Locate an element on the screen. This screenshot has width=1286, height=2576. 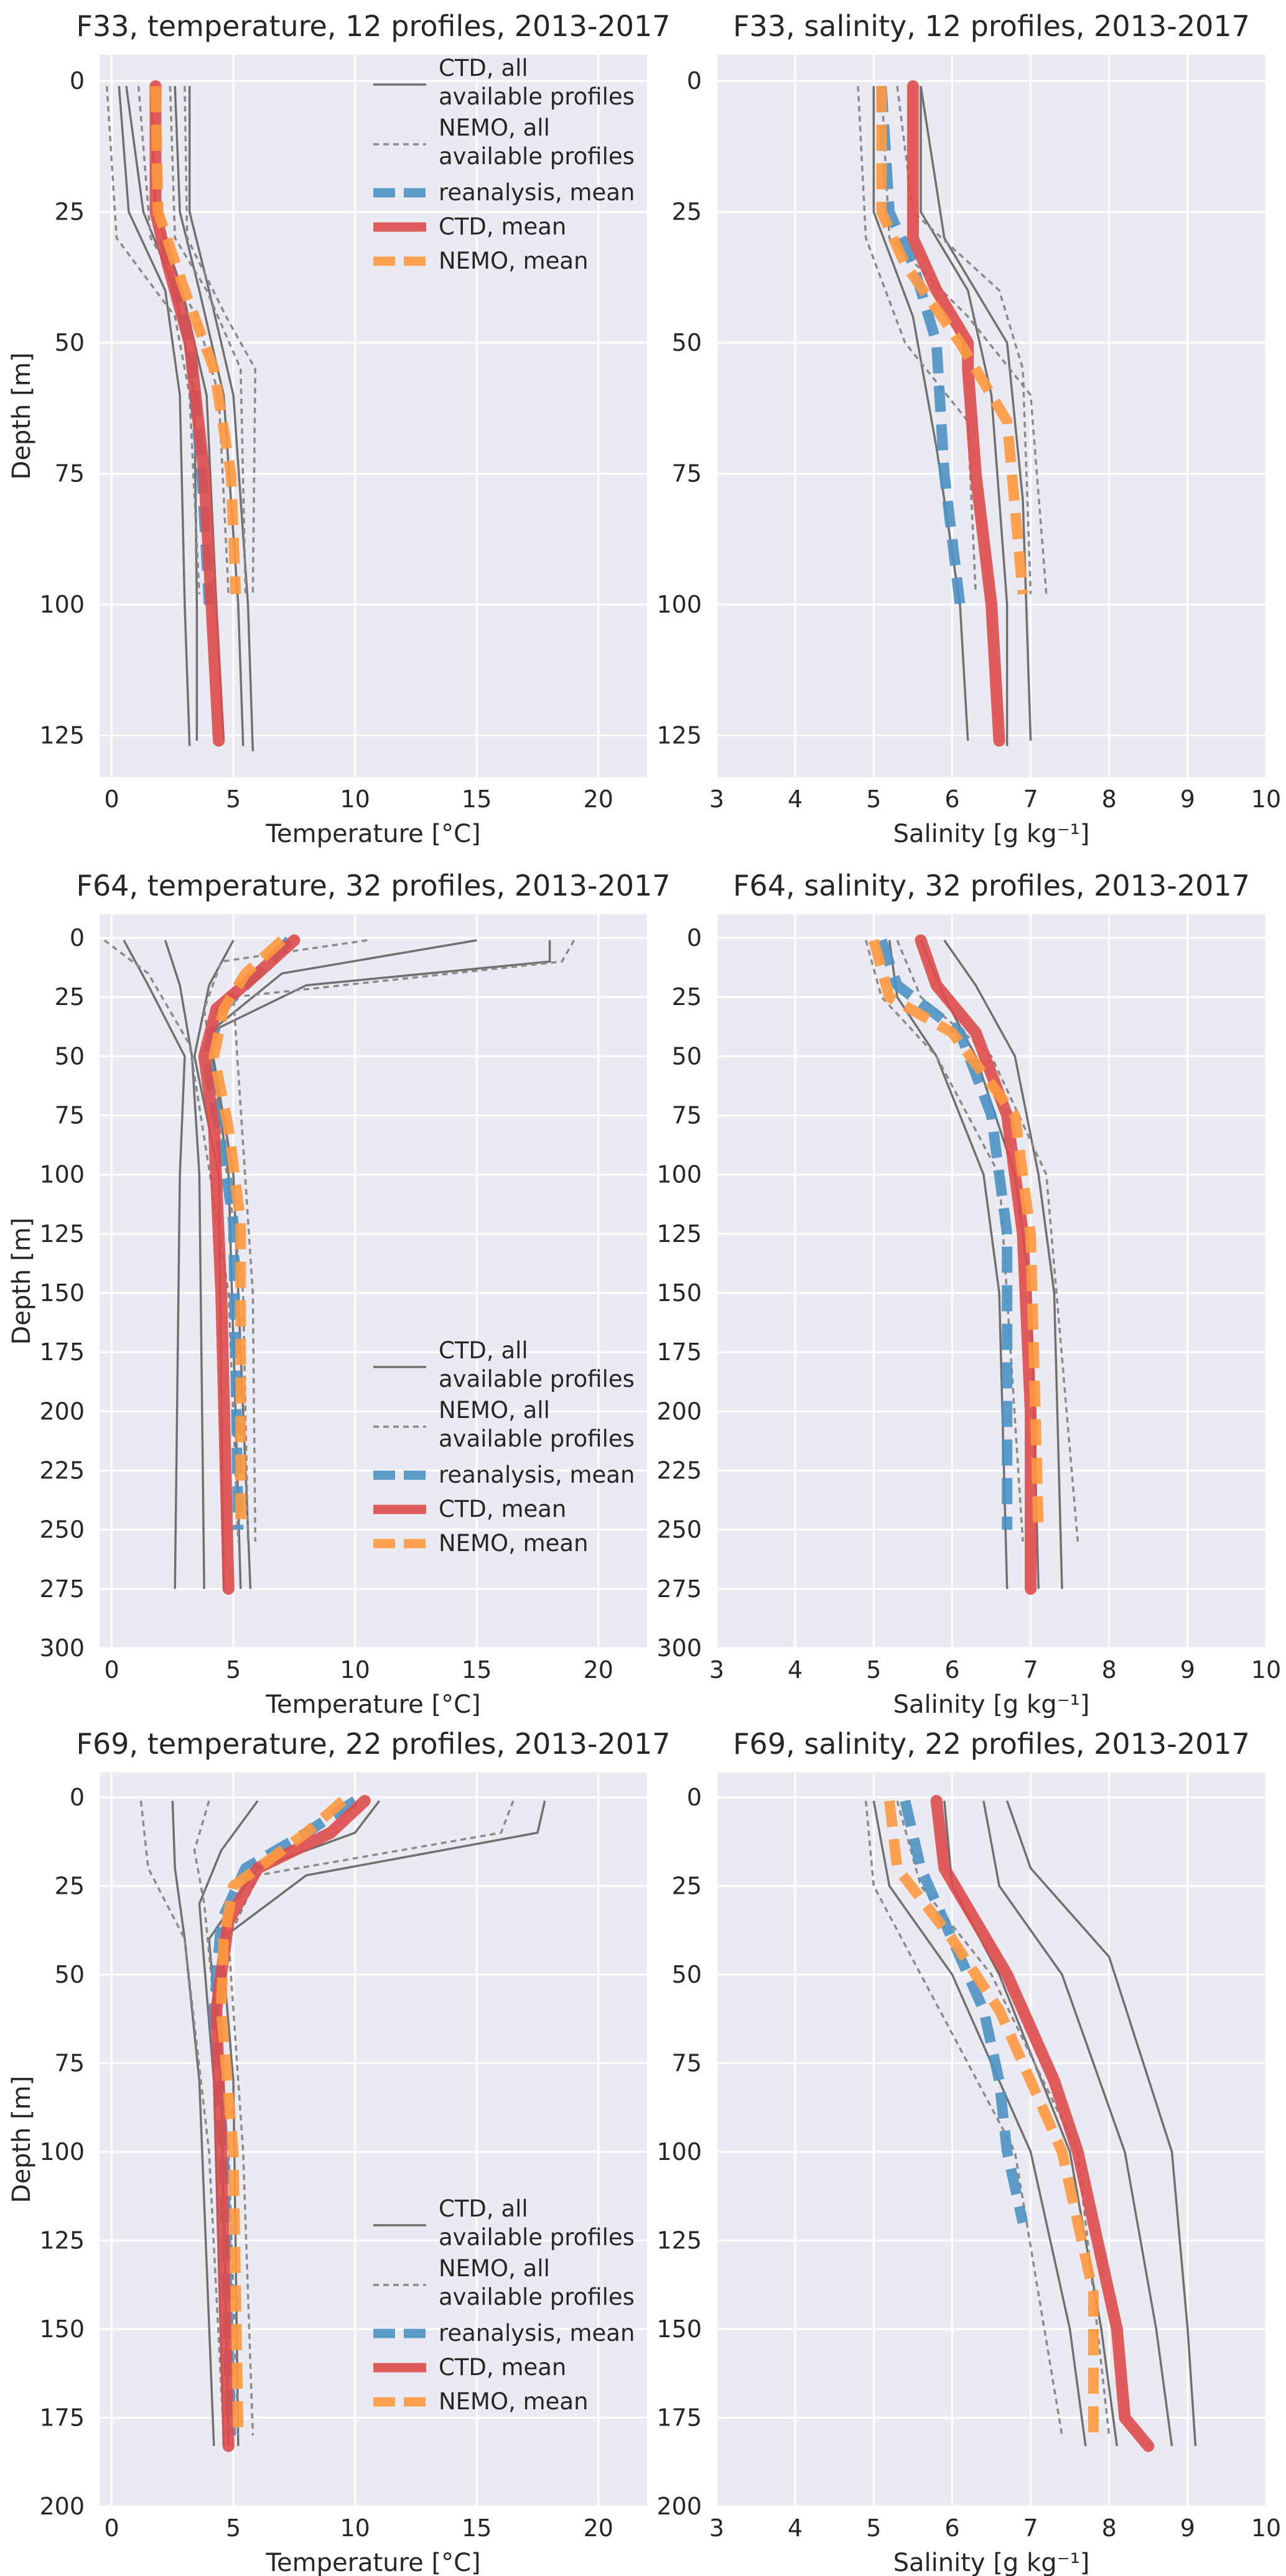
x-axis-label: Temperature [°C] is located at coordinates (372, 2563).